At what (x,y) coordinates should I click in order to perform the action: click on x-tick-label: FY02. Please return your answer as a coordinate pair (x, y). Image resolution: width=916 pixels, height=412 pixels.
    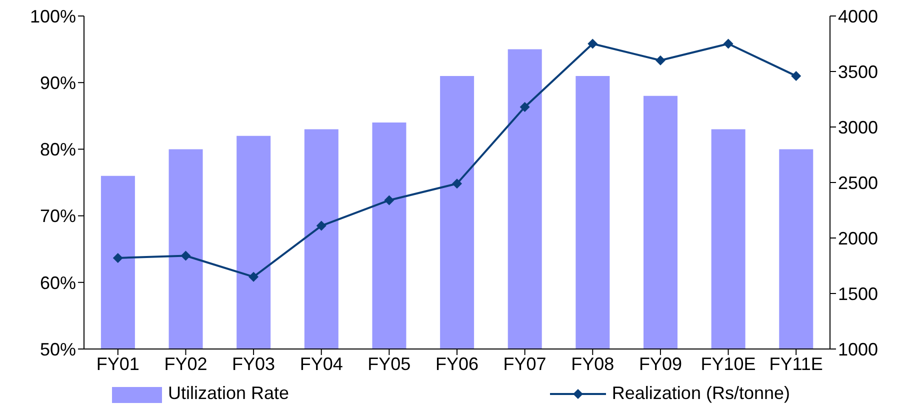
    Looking at the image, I should click on (186, 364).